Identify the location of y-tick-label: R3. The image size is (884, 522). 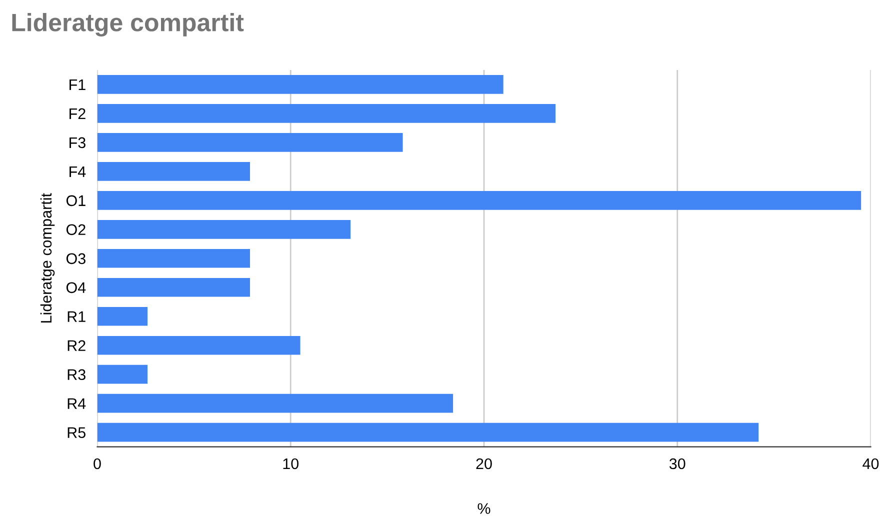
(77, 374).